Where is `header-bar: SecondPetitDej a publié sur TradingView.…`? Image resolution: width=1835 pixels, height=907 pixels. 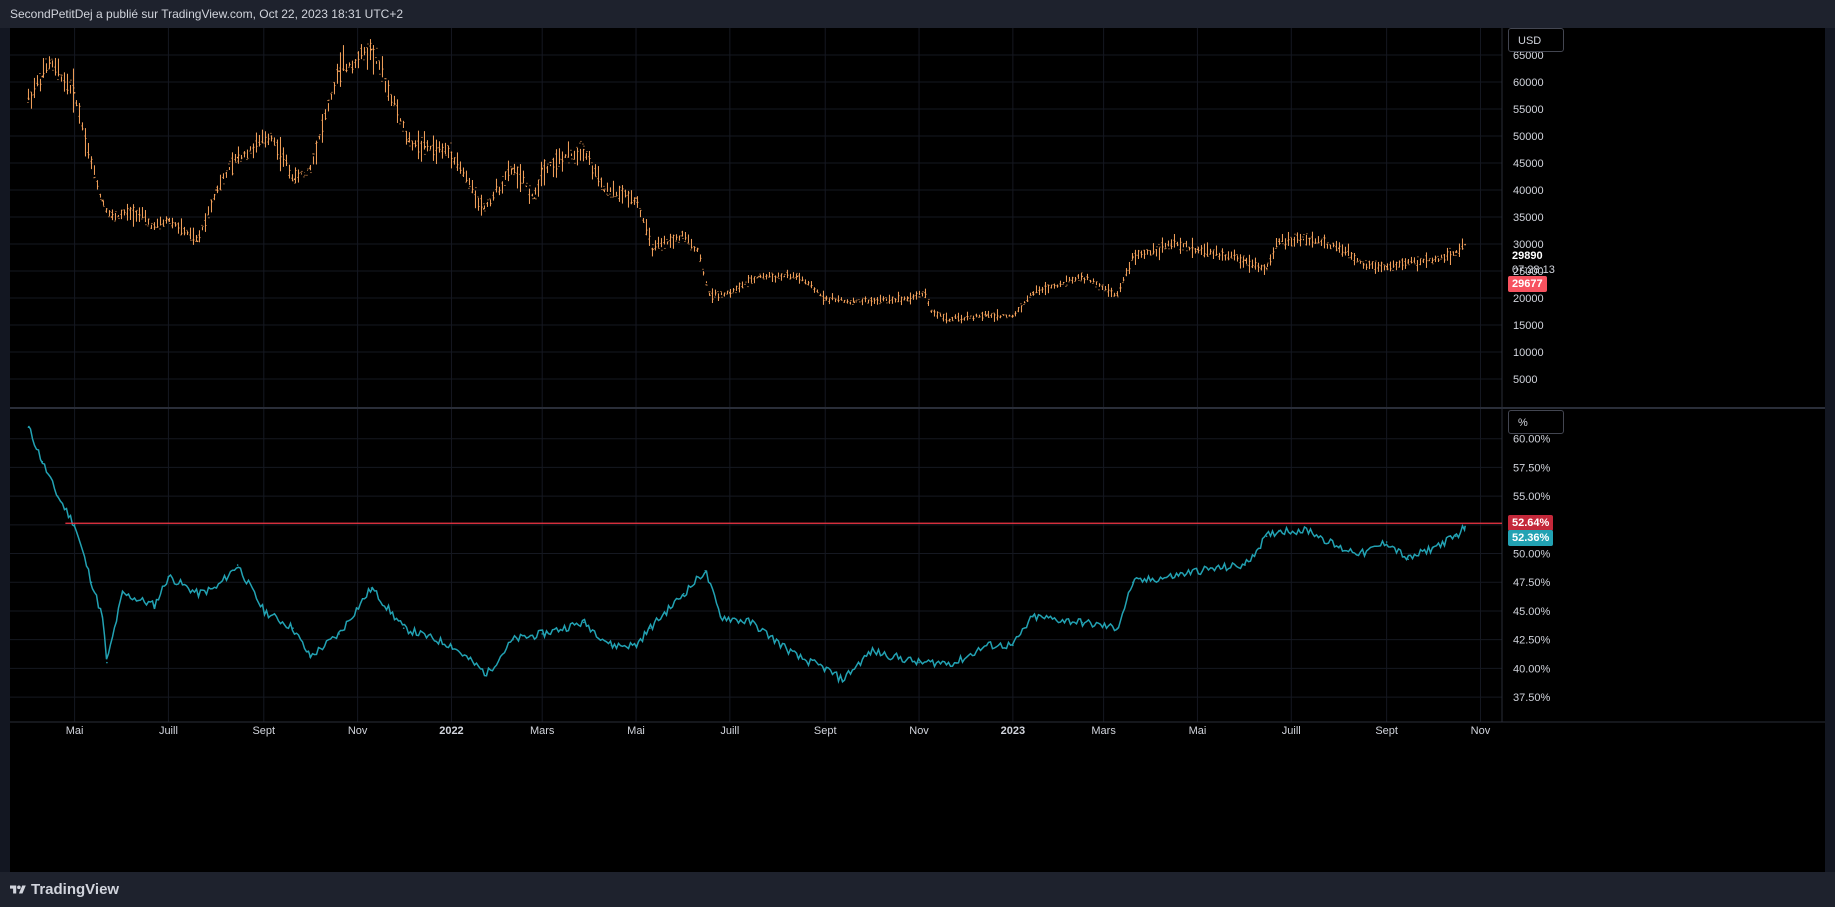 header-bar: SecondPetitDej a publié sur TradingView.… is located at coordinates (917, 14).